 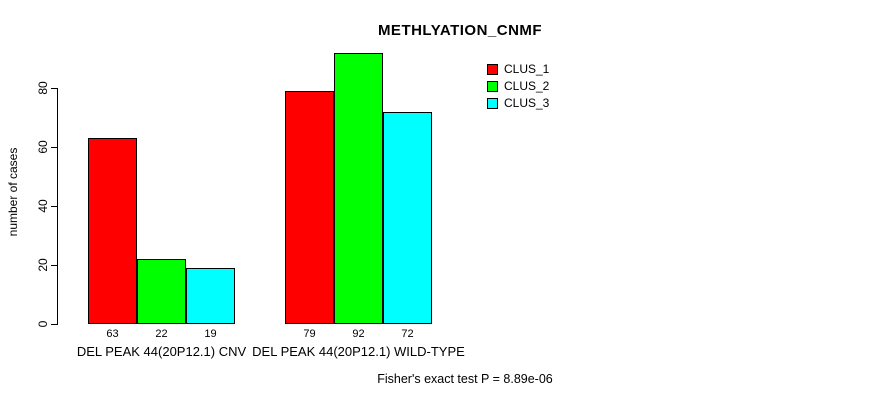 I want to click on bar-value-label: 22, so click(x=161, y=334).